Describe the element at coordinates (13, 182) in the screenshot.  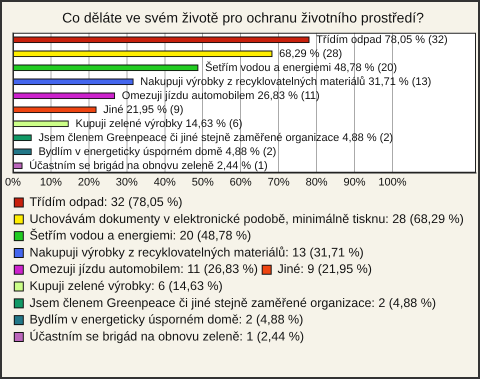
I see `x-tick-label: 0%` at that location.